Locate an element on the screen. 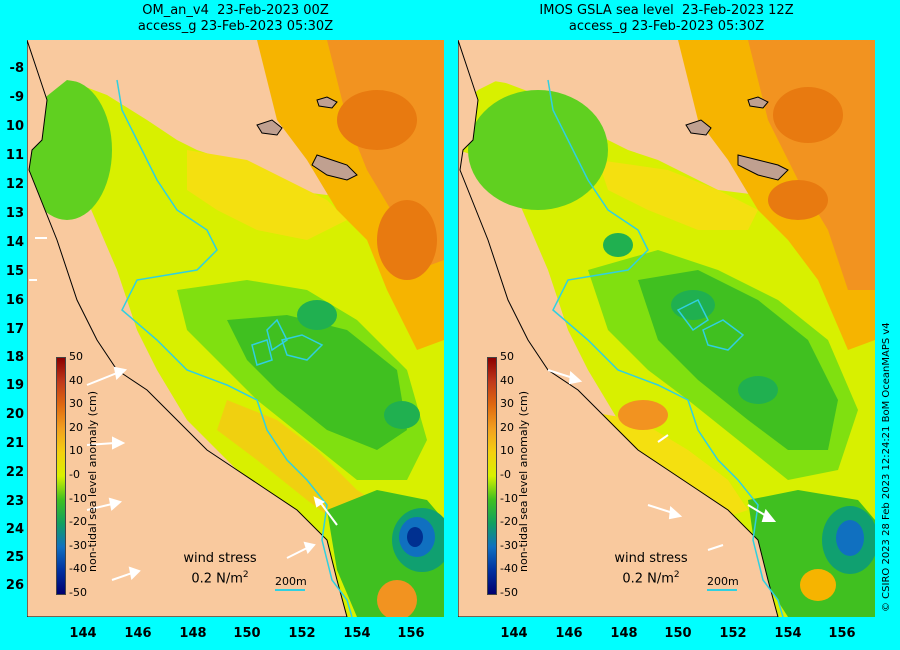 Image resolution: width=900 pixels, height=650 pixels. scale-bar-right: 200m is located at coordinates (723, 583).